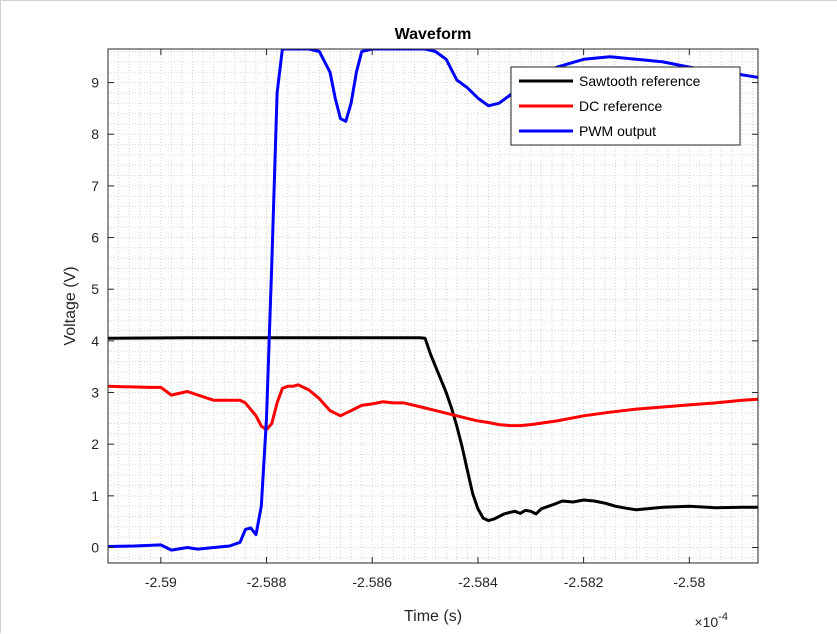 This screenshot has height=634, width=837. I want to click on y-tick-label: 8, so click(95, 134).